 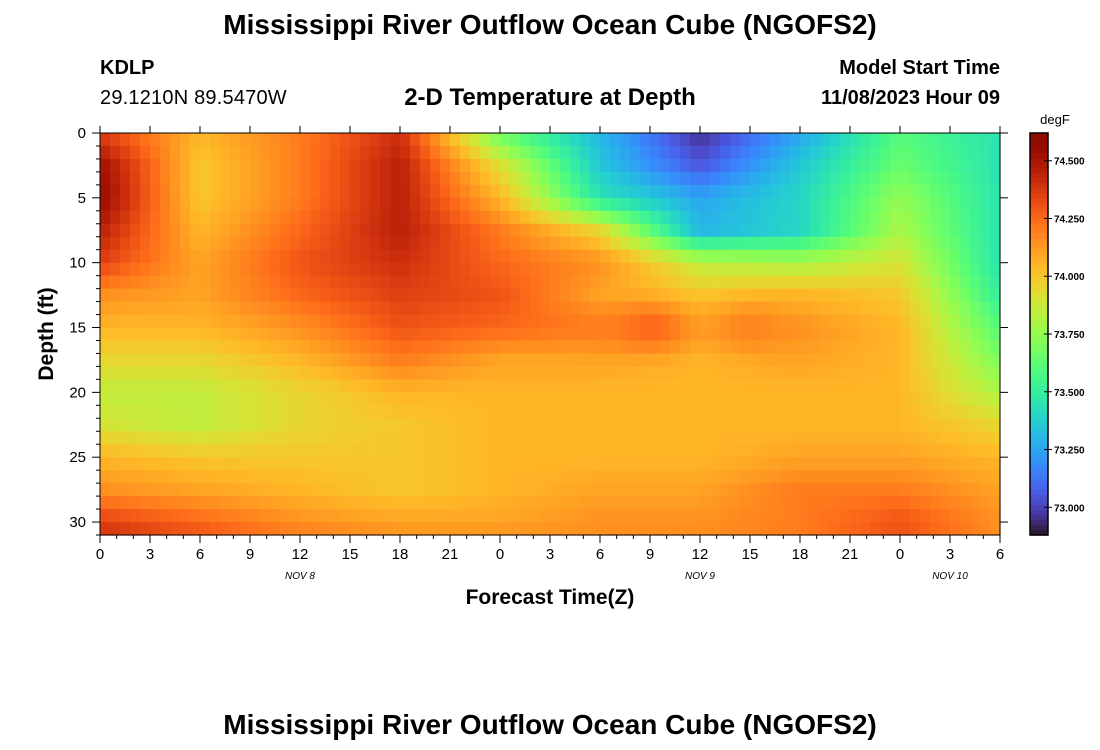 What do you see at coordinates (800, 554) in the screenshot?
I see `x-tick-label: 18` at bounding box center [800, 554].